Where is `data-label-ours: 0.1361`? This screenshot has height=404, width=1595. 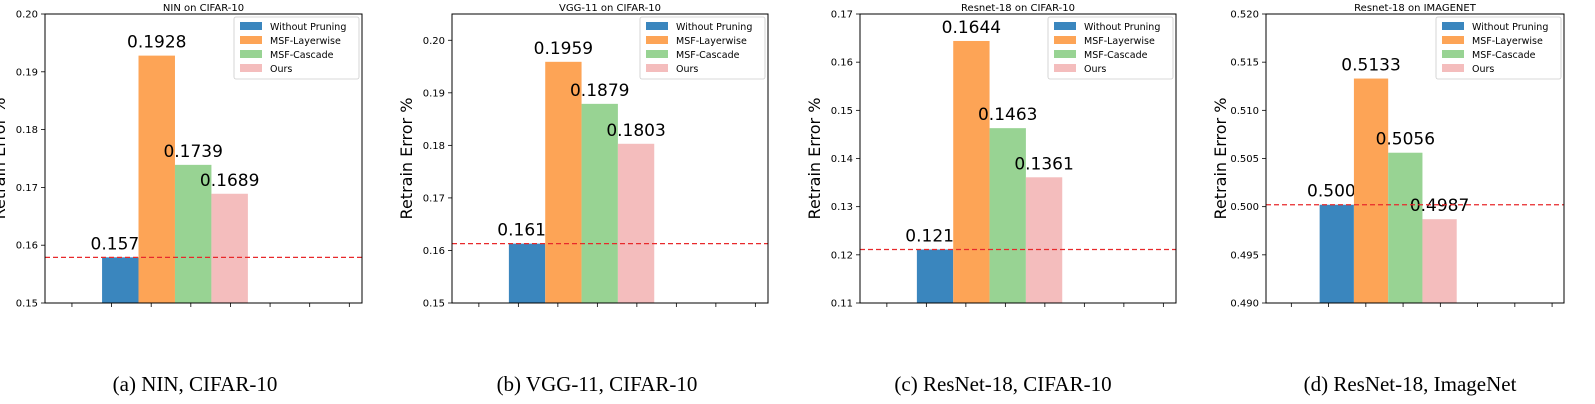
data-label-ours: 0.1361 is located at coordinates (1043, 164).